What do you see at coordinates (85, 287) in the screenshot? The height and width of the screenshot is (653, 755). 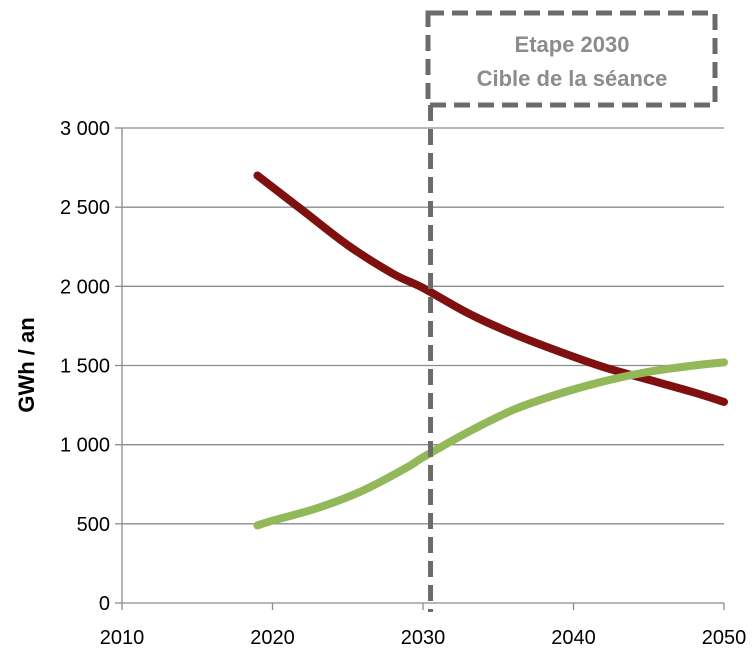 I see `y-tick-label: 2 000` at bounding box center [85, 287].